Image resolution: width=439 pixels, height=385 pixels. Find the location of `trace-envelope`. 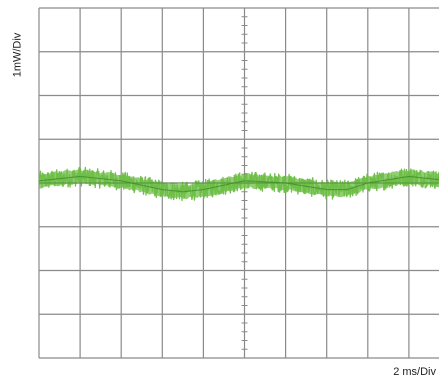

trace-envelope is located at coordinates (239, 184).